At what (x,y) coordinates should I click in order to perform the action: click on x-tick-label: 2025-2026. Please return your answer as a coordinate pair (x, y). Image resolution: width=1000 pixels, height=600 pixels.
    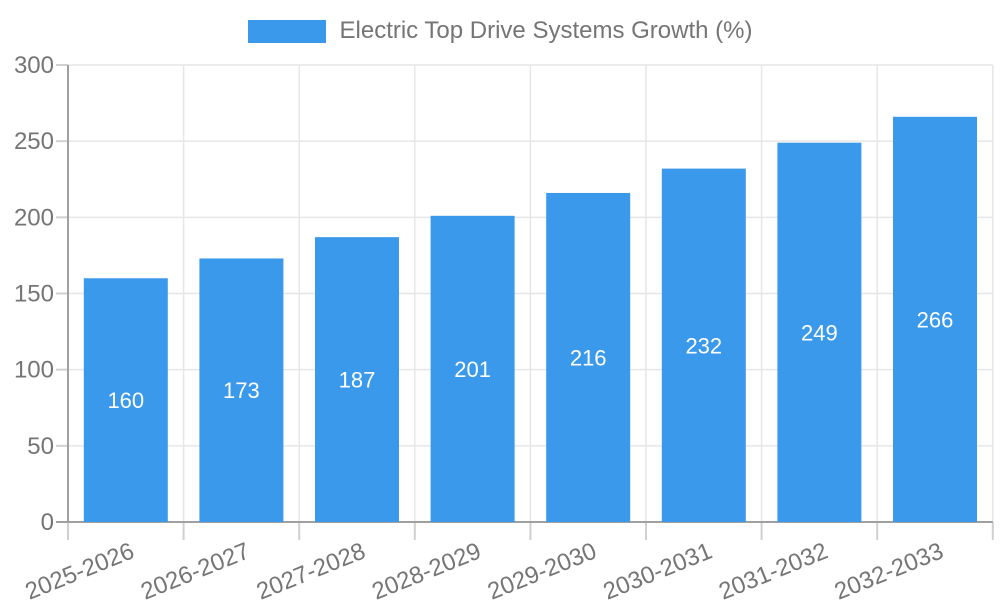
    Looking at the image, I should click on (80, 569).